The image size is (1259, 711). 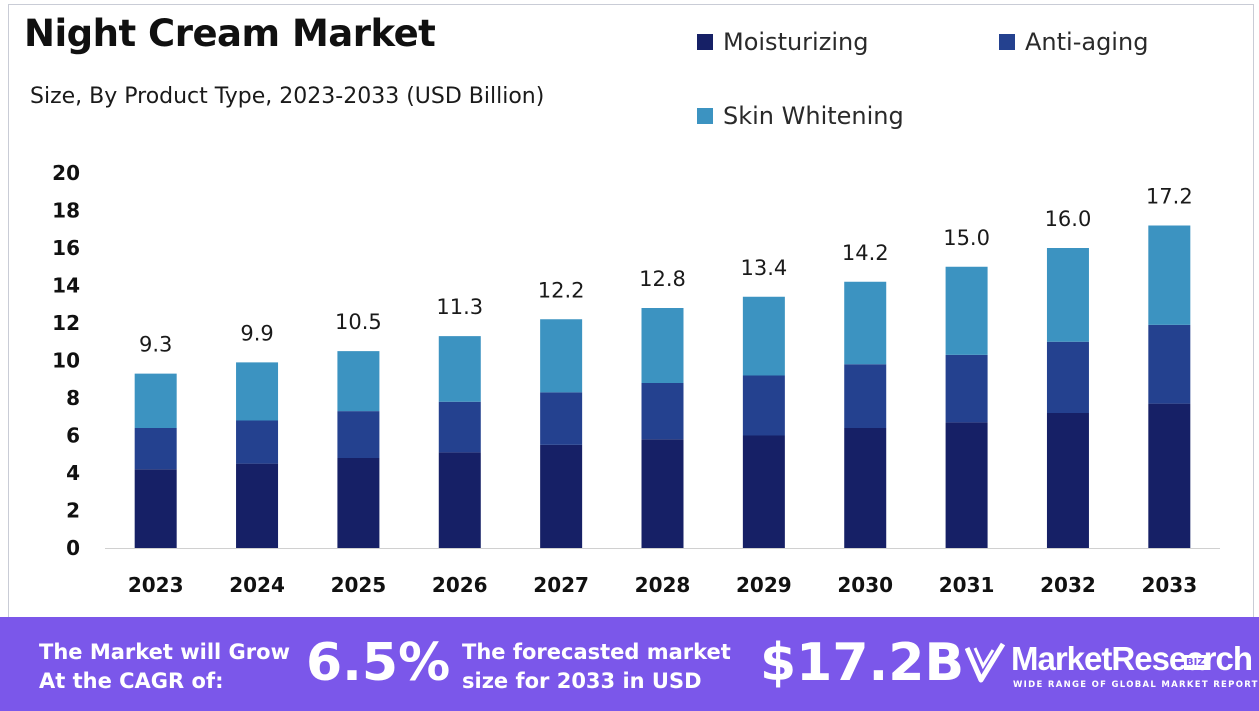 What do you see at coordinates (66, 248) in the screenshot?
I see `y-tick-label: 16` at bounding box center [66, 248].